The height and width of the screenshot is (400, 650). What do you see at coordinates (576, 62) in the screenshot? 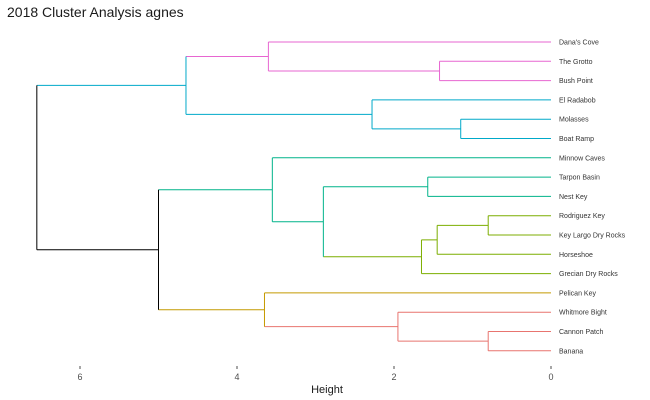
I see `leaf-label: The Grotto` at bounding box center [576, 62].